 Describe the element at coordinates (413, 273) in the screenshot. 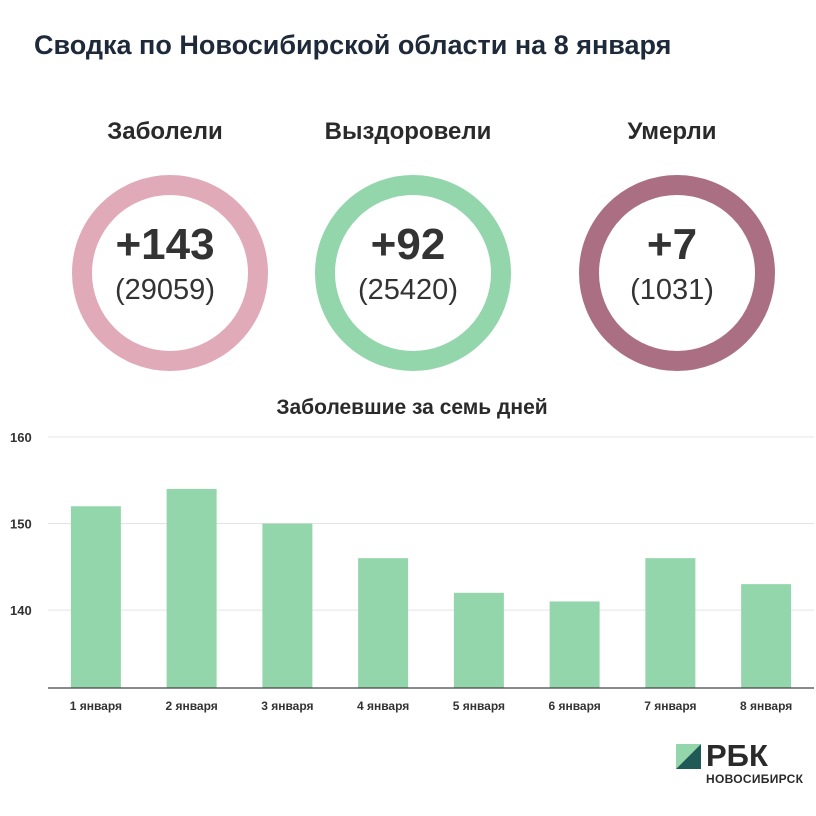

I see `ring-recovered` at that location.